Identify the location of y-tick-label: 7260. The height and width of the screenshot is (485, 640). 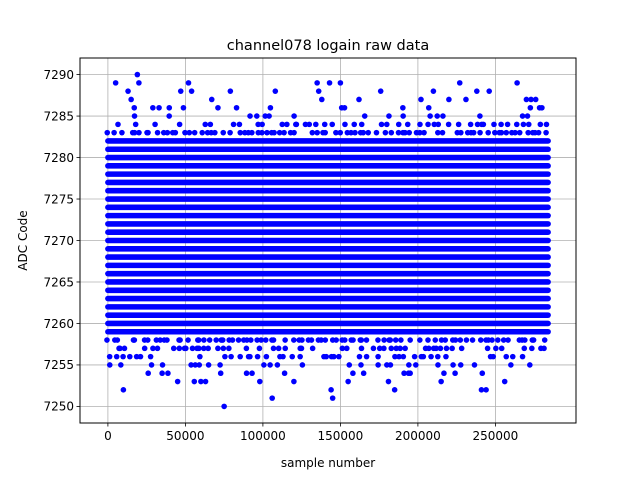
(58, 324).